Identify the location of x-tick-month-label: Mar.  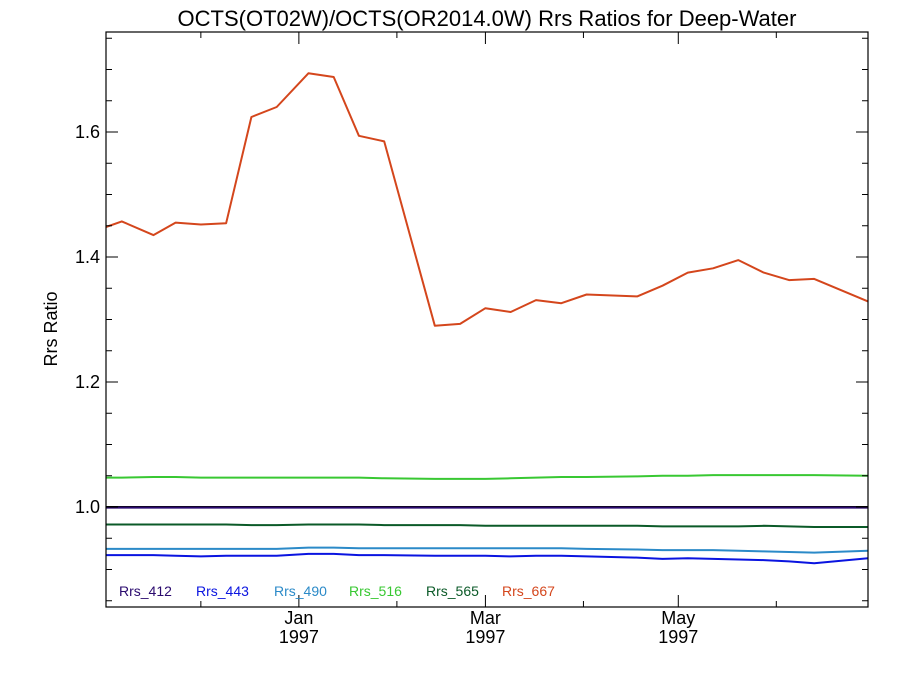
(485, 618).